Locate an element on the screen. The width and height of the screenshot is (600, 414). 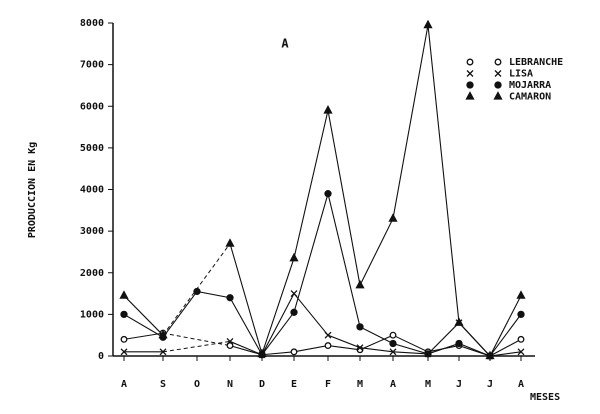
y-tick-label: 1000 is located at coordinates (92, 314).